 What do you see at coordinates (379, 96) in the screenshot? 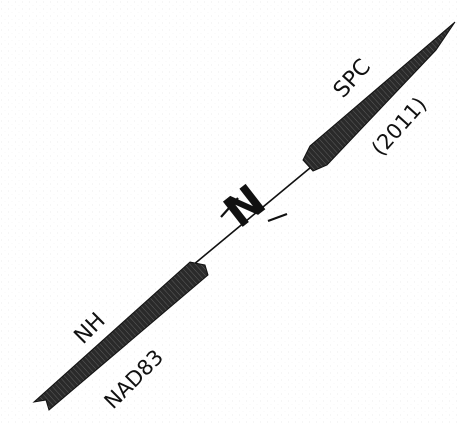
I see `upper-needle` at bounding box center [379, 96].